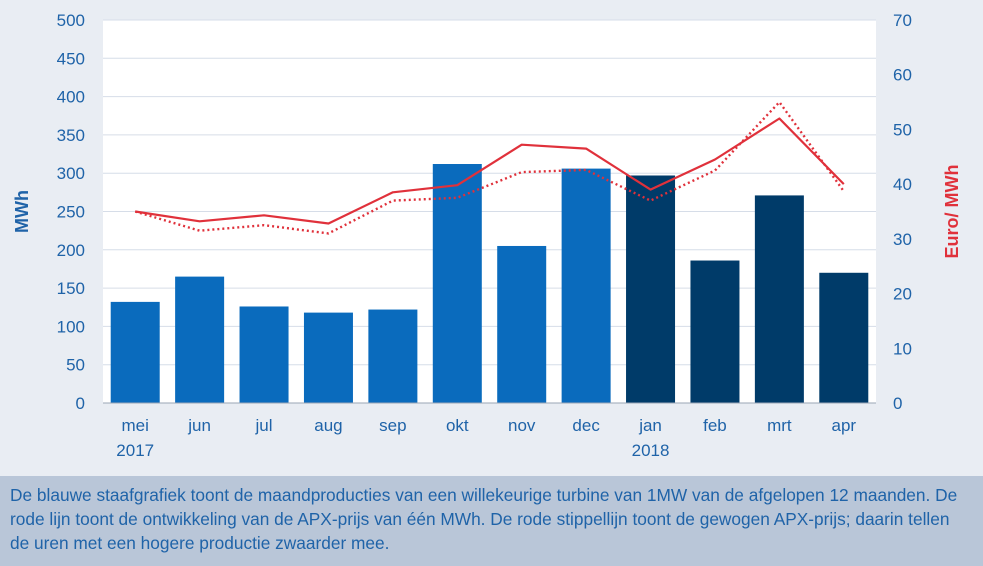 The width and height of the screenshot is (983, 566). I want to click on y2-tick-label: 40, so click(902, 184).